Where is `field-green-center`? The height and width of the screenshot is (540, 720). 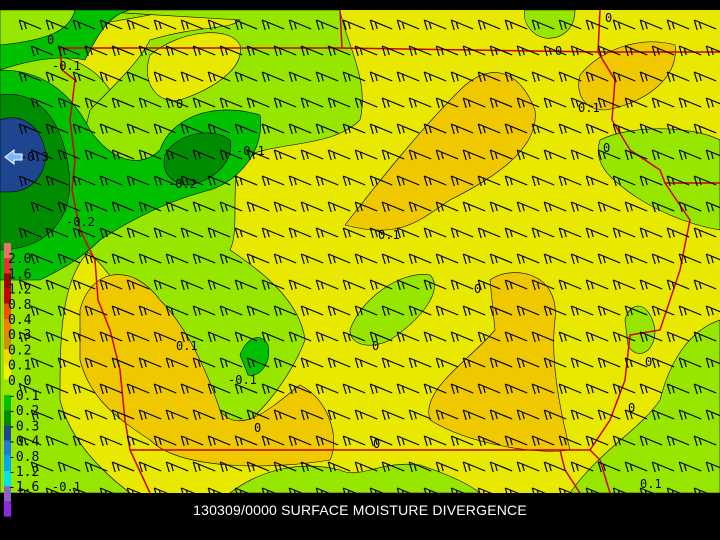
field-green-center is located at coordinates (254, 356).